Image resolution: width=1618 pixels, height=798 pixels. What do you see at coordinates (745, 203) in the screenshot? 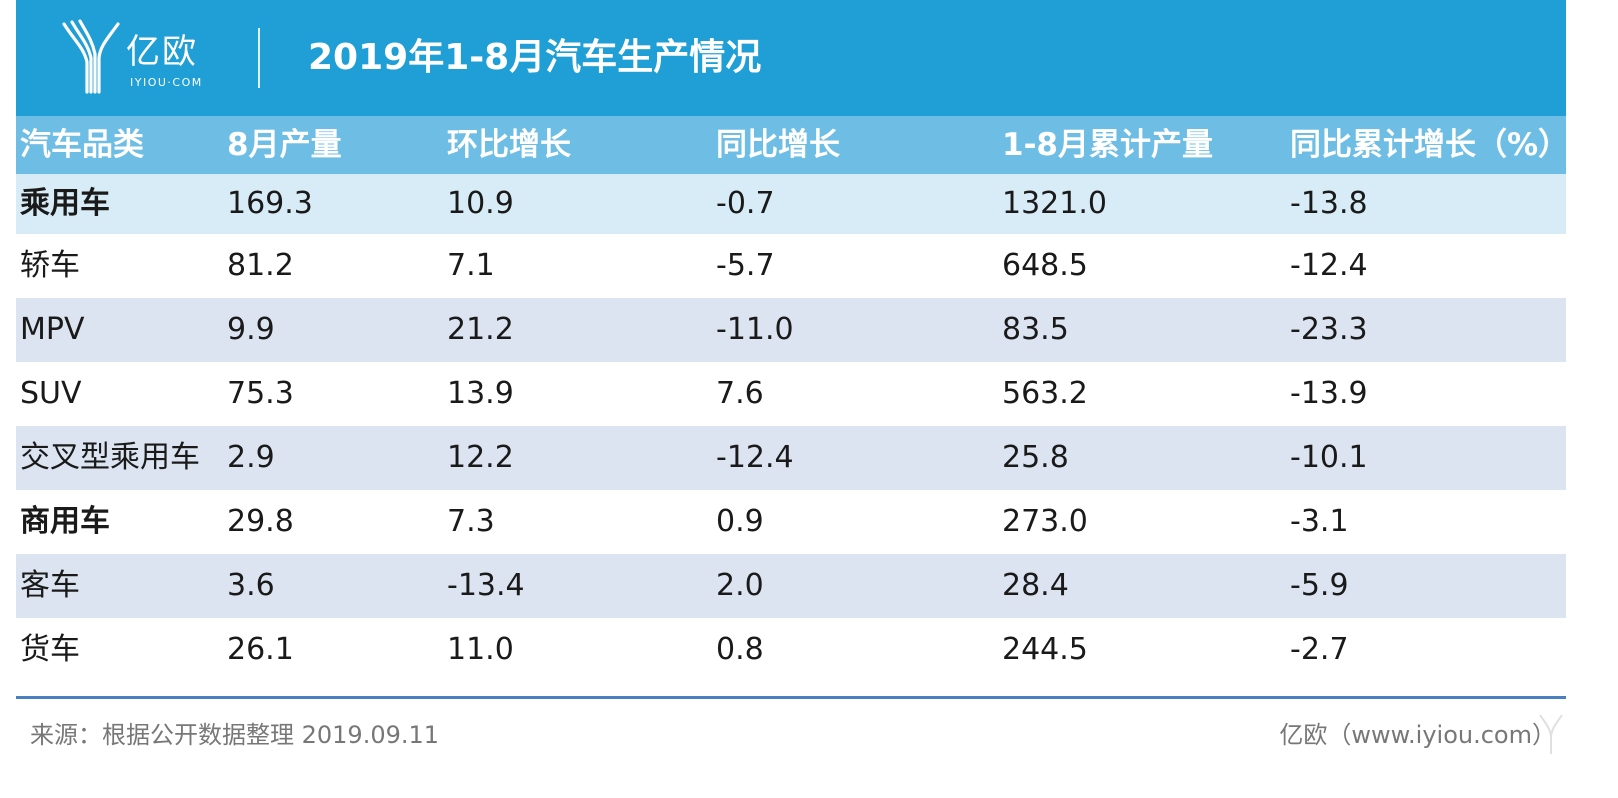
I see `cell-yoy-growth: -0.7` at bounding box center [745, 203].